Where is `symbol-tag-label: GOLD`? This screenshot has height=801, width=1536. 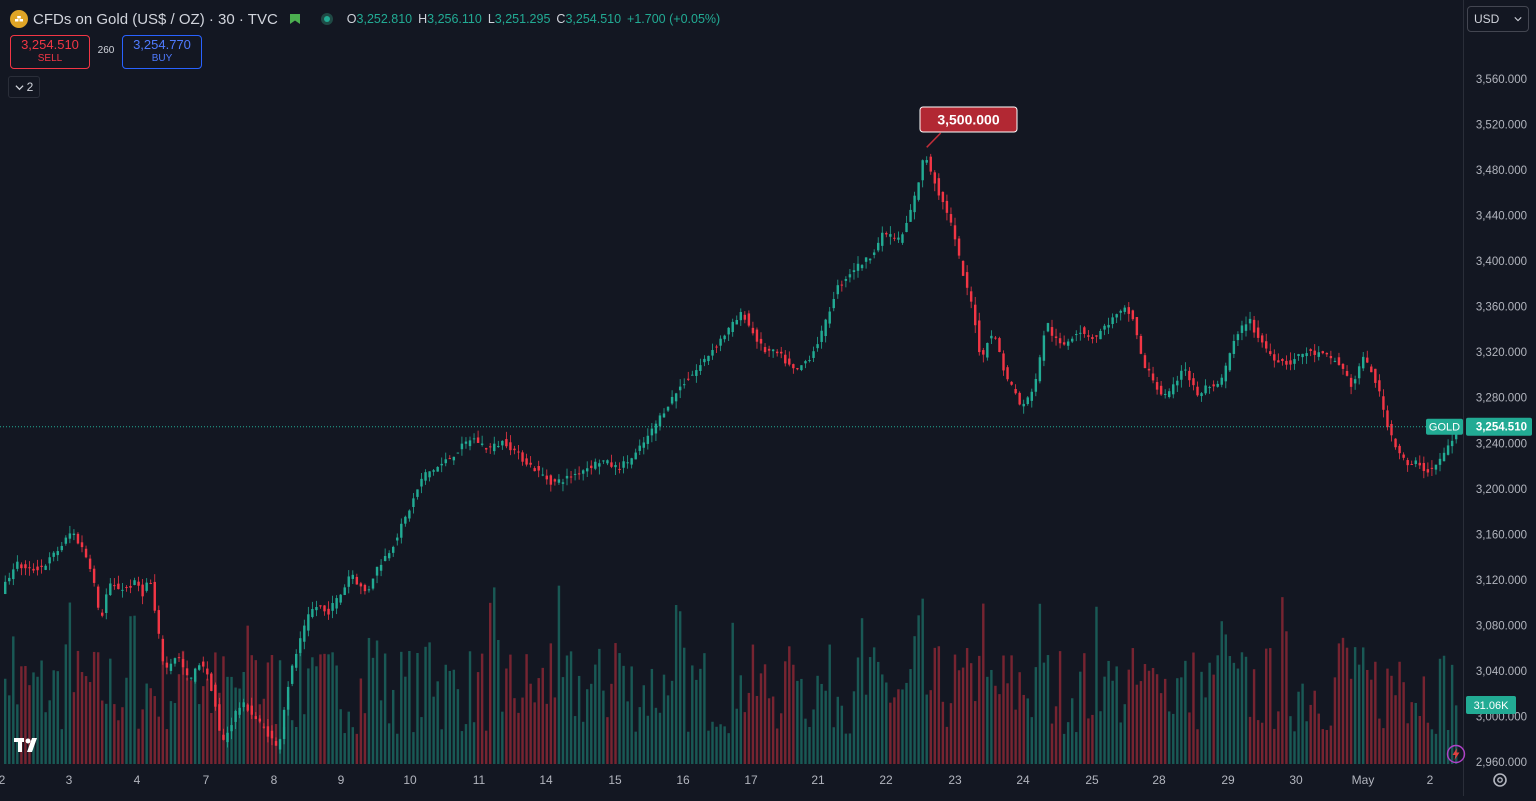
symbol-tag-label: GOLD is located at coordinates (1444, 428).